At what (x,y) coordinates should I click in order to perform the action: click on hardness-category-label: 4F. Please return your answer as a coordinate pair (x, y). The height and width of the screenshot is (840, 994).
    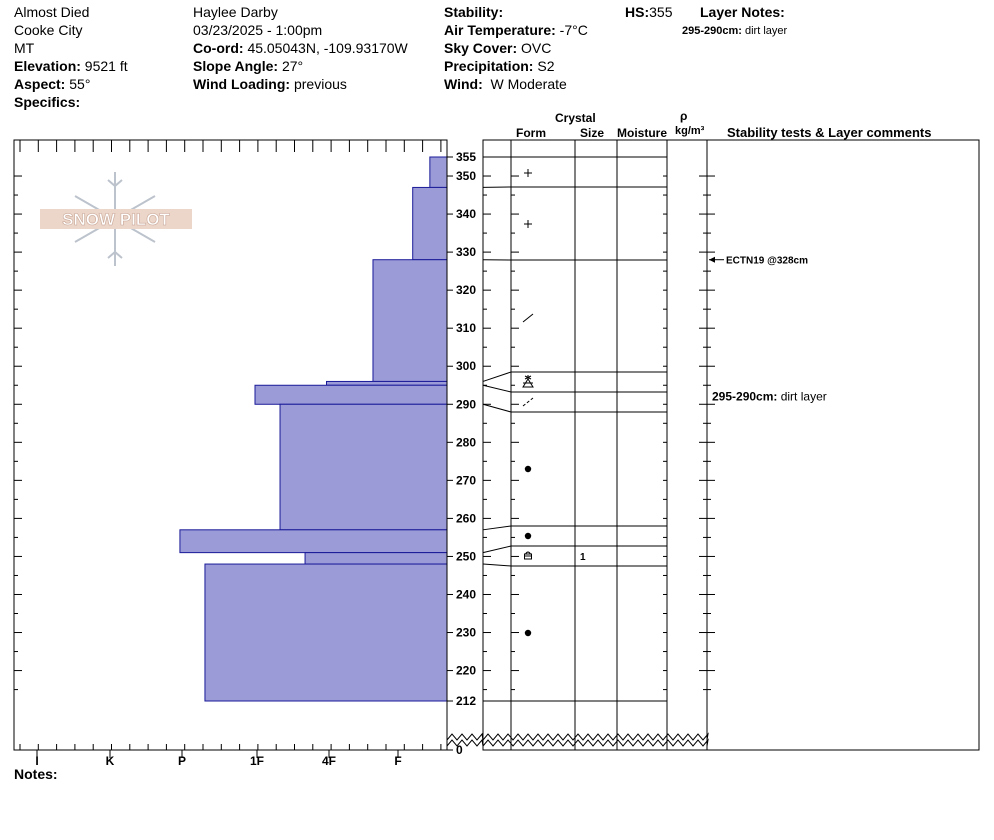
    Looking at the image, I should click on (329, 761).